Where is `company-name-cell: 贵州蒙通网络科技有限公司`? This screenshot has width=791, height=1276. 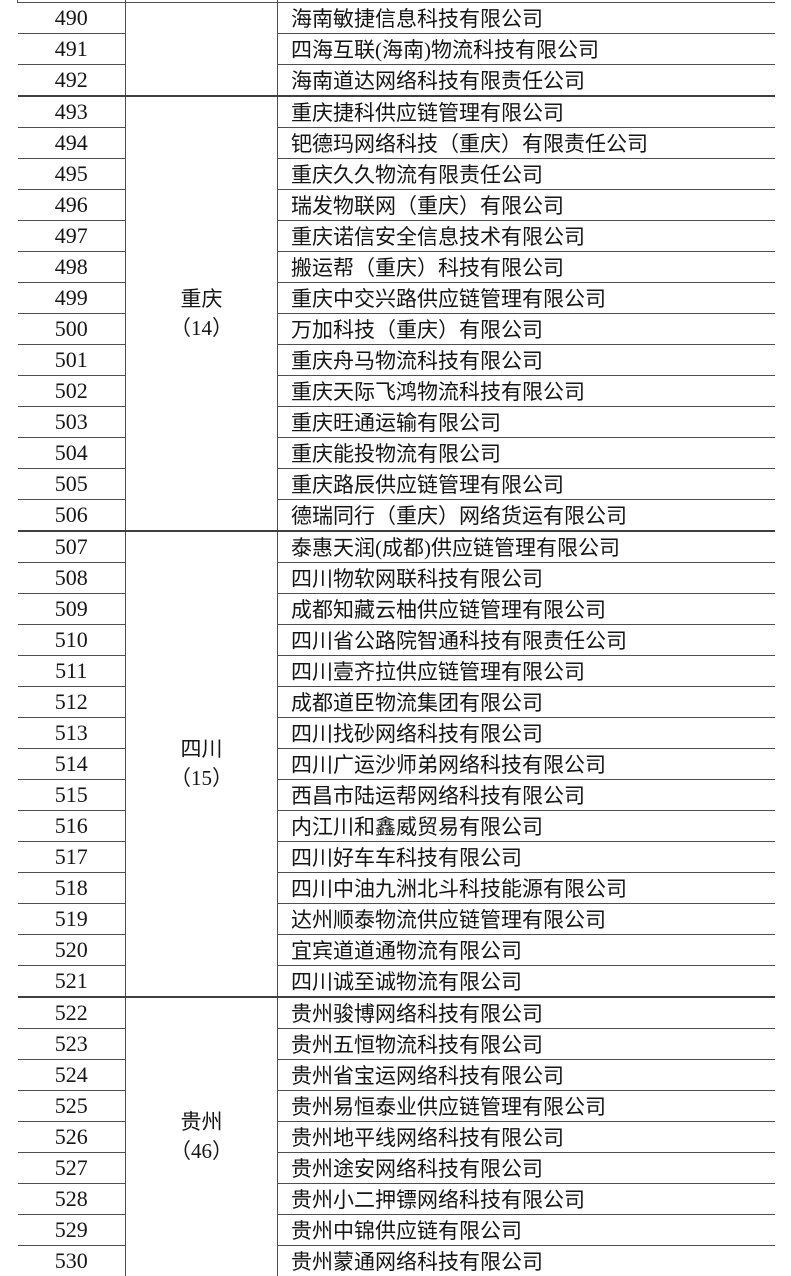 company-name-cell: 贵州蒙通网络科技有限公司 is located at coordinates (526, 1261).